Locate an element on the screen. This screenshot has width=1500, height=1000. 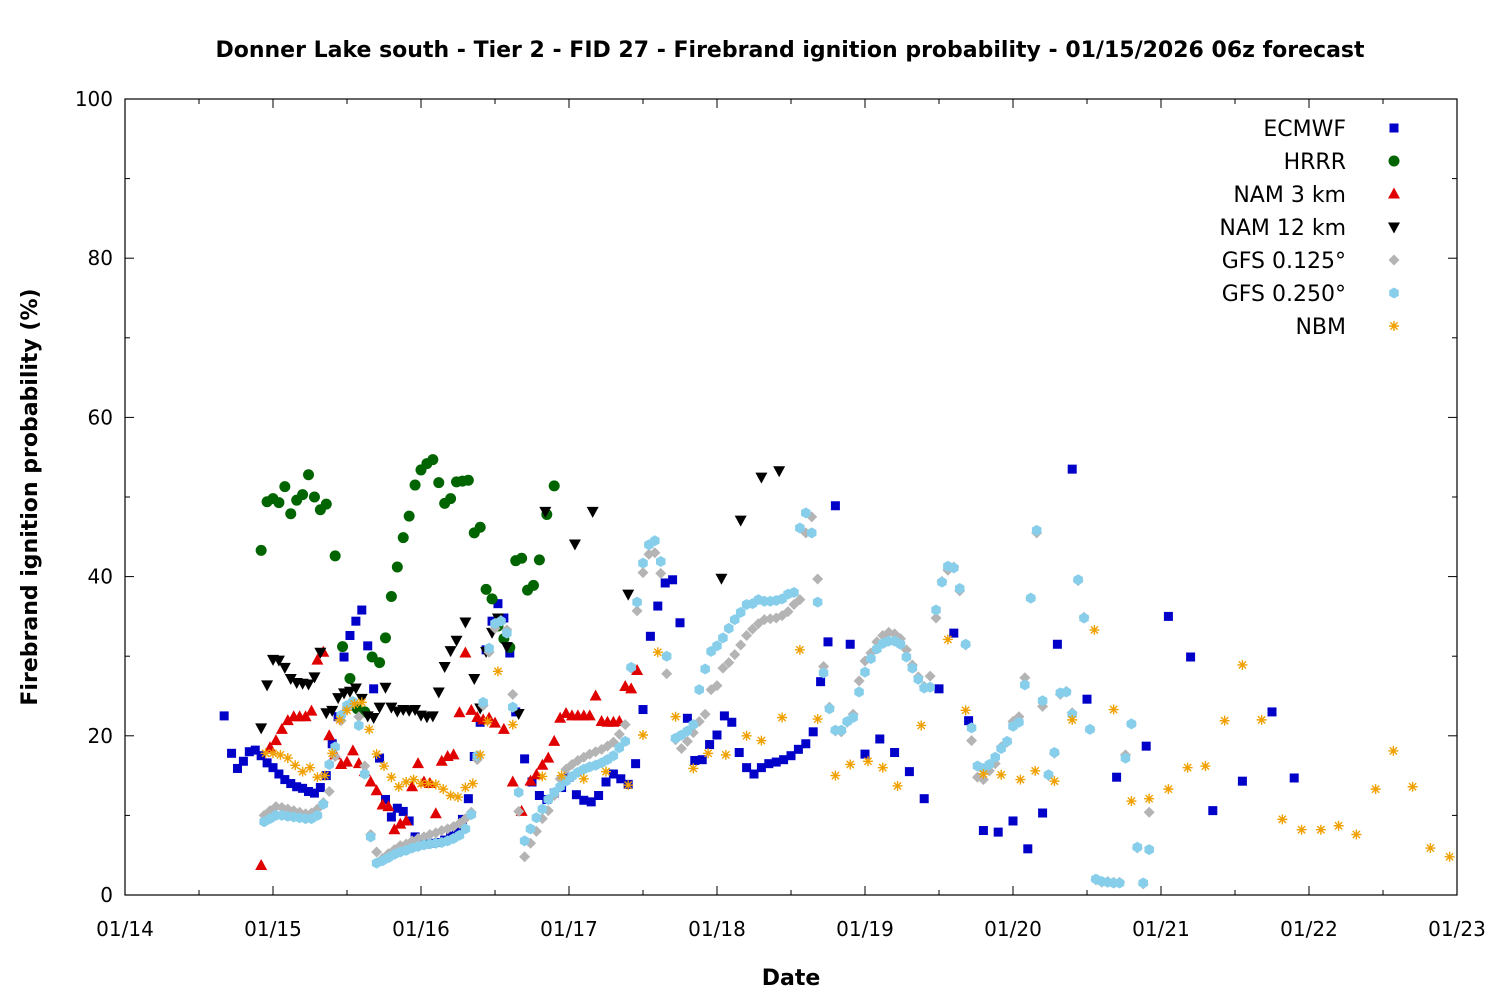
y-tick-label: 20 is located at coordinates (100, 736).